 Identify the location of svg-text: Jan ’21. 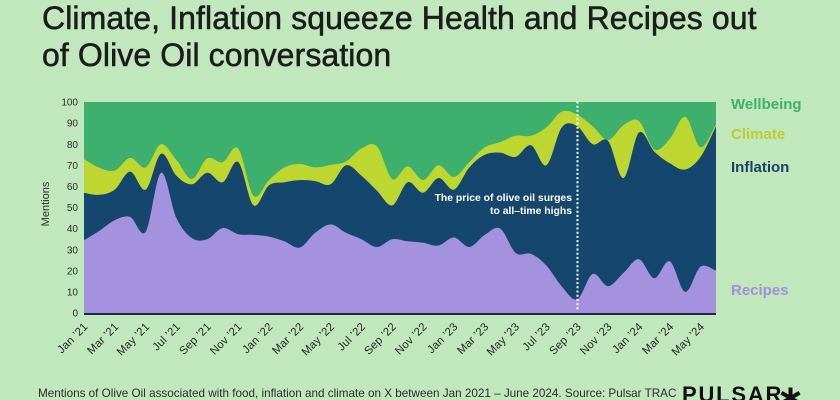
(72, 338).